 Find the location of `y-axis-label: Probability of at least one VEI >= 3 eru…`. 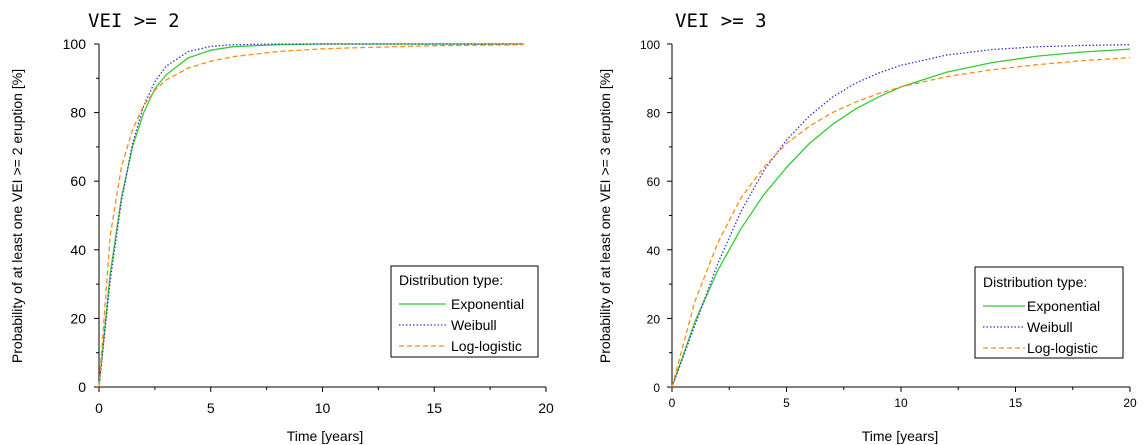

y-axis-label: Probability of at least one VEI >= 3 eru… is located at coordinates (605, 216).